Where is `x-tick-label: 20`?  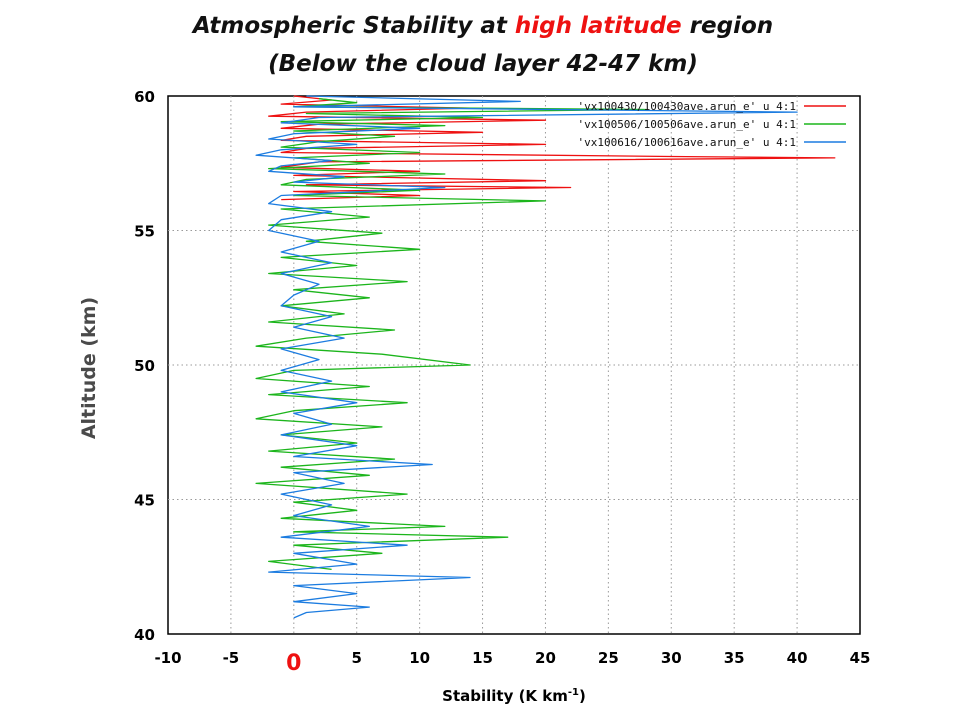
x-tick-label: 20 is located at coordinates (545, 658).